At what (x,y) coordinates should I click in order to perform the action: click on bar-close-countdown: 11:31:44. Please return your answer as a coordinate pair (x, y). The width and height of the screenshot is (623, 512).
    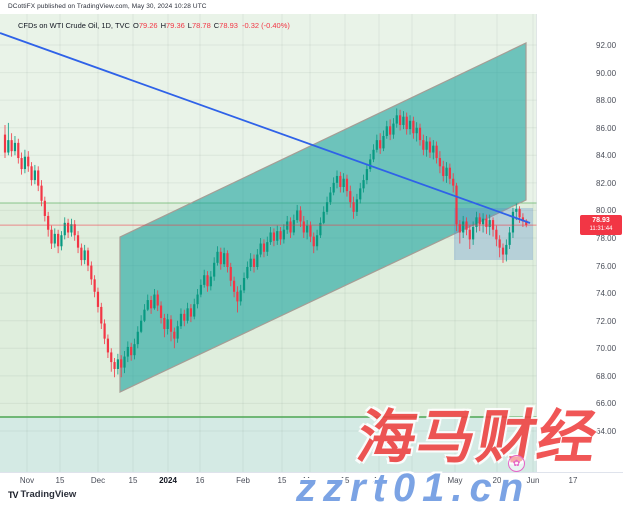
    Looking at the image, I should click on (601, 229).